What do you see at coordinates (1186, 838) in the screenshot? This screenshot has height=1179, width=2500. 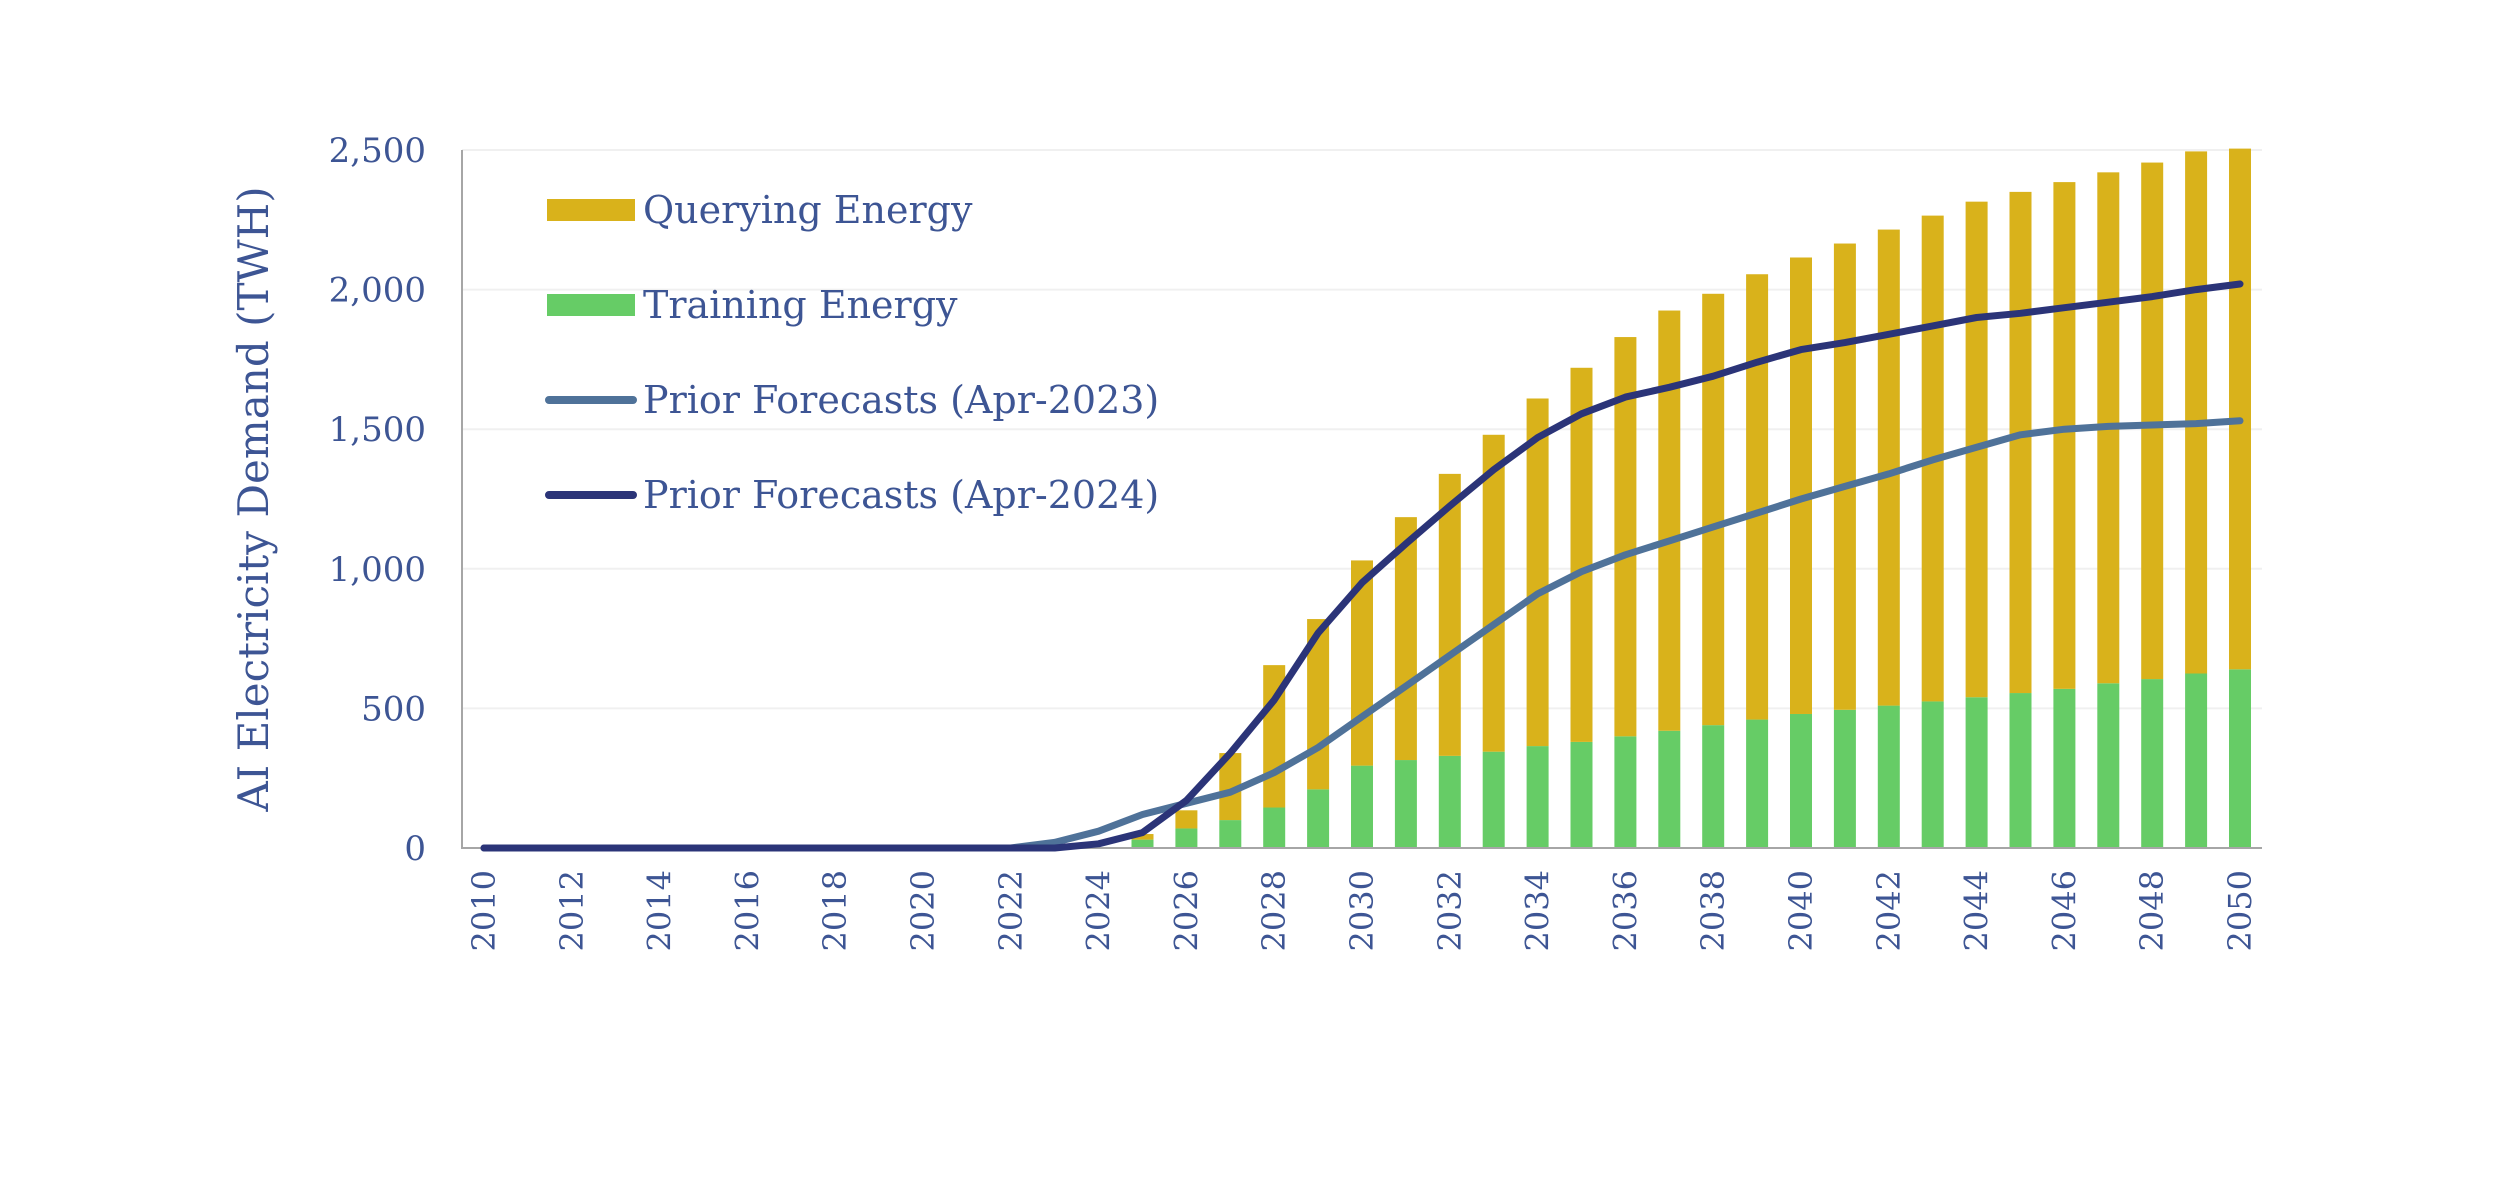 I see `bar-training-energy-2026` at bounding box center [1186, 838].